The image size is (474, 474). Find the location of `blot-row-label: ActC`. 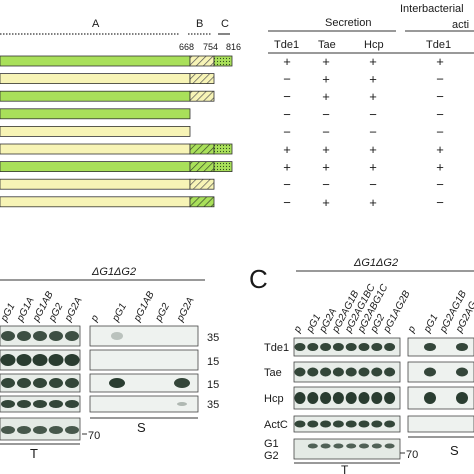

blot-row-label: ActC is located at coordinates (276, 425).